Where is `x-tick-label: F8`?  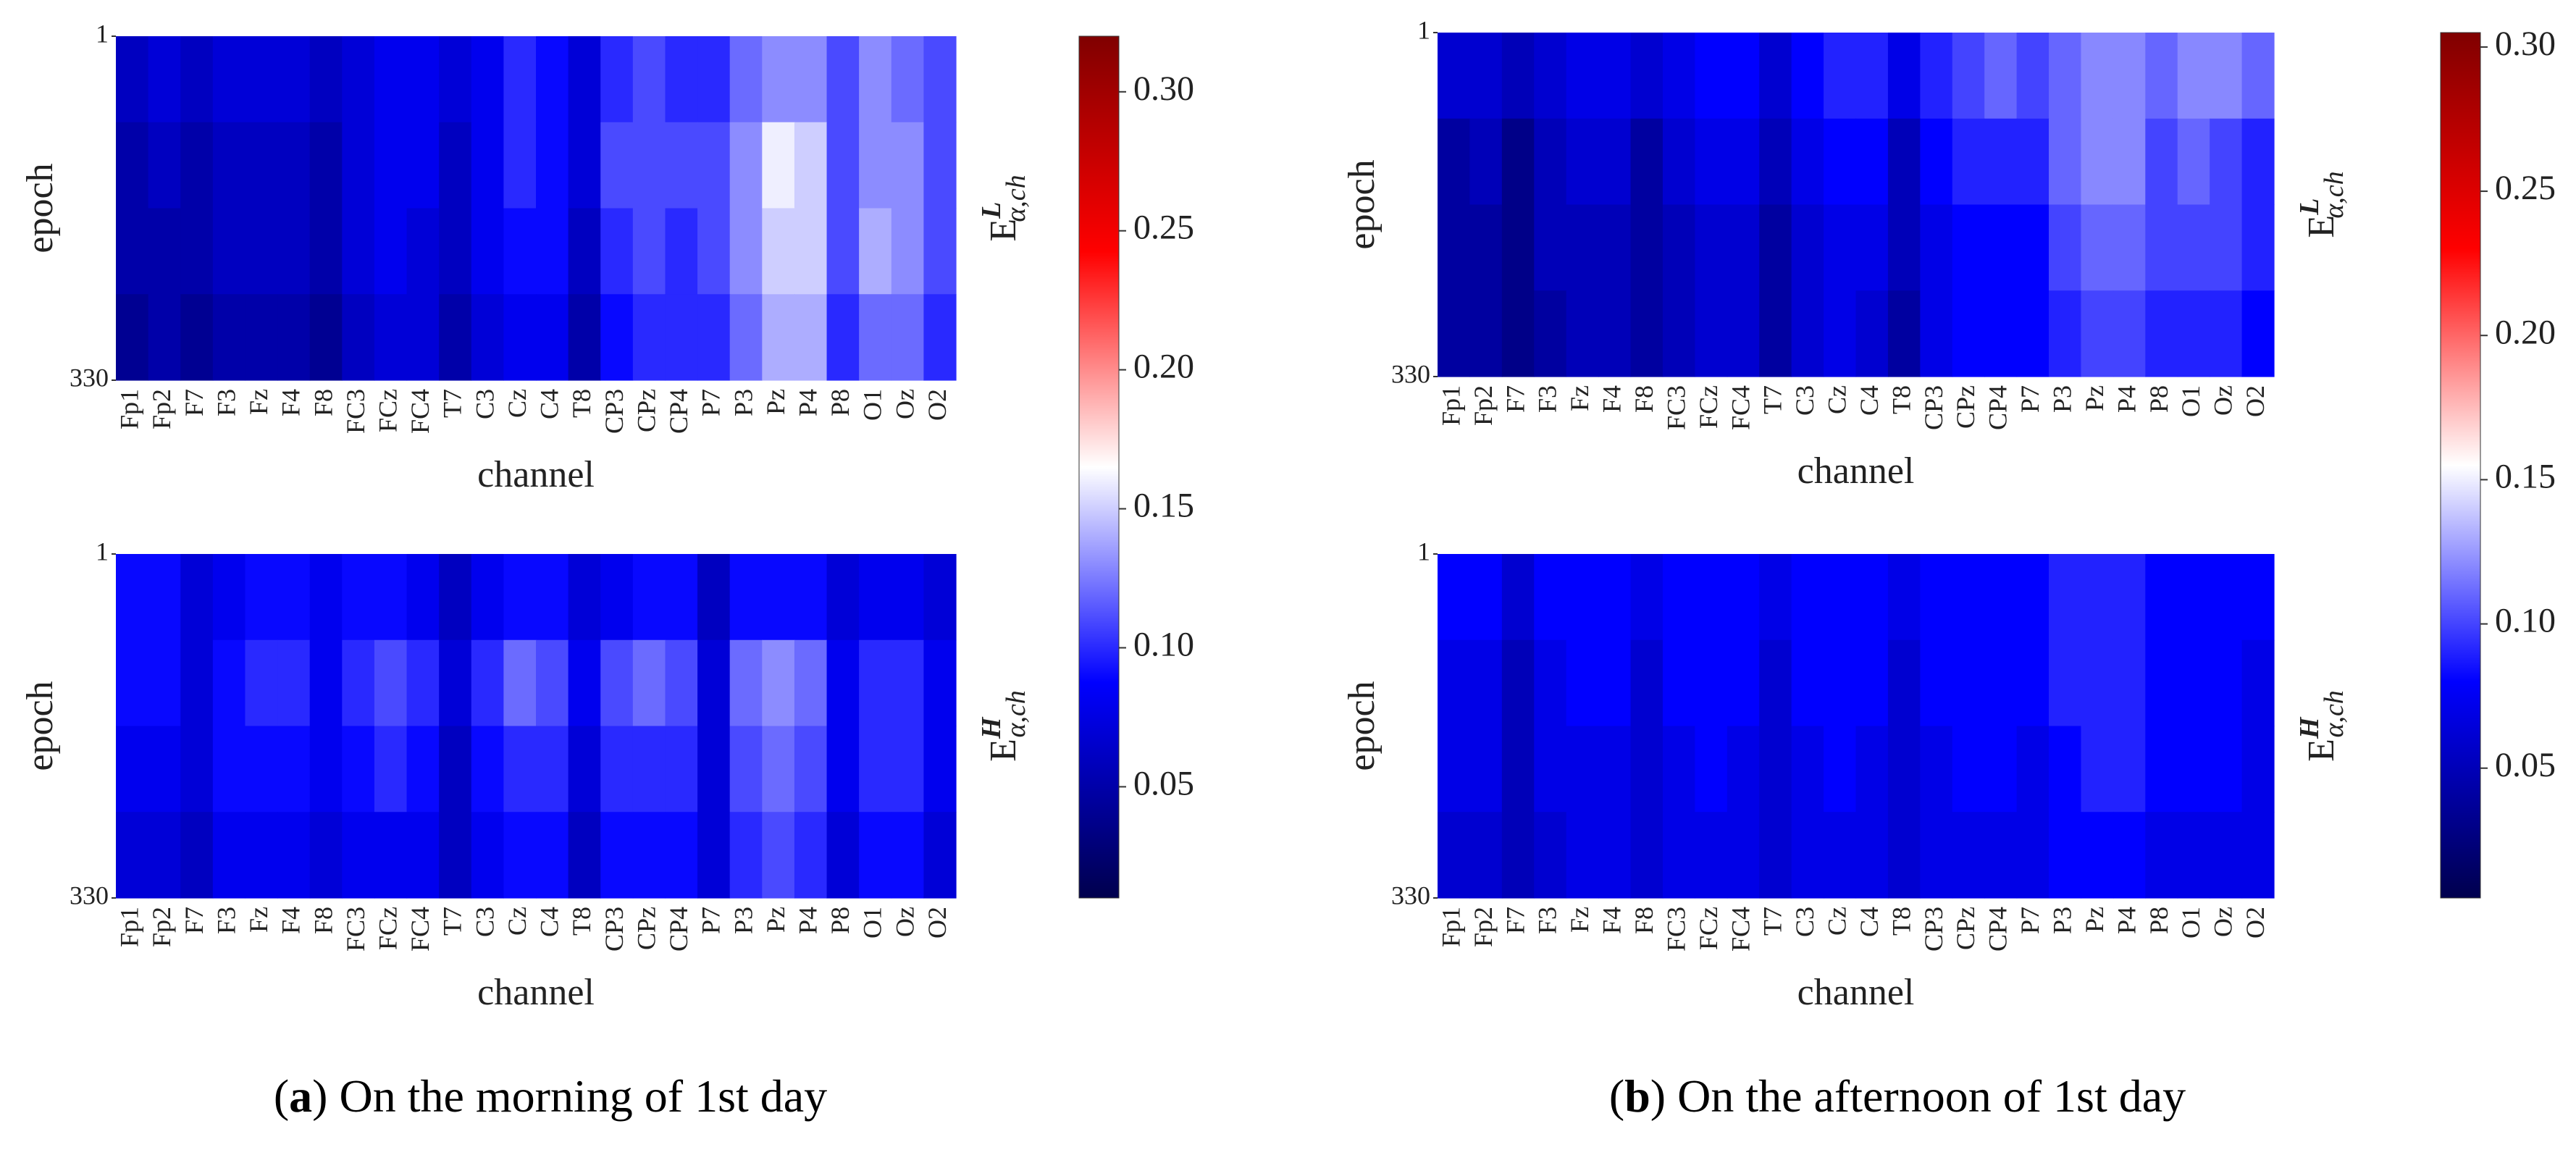 x-tick-label: F8 is located at coordinates (323, 402).